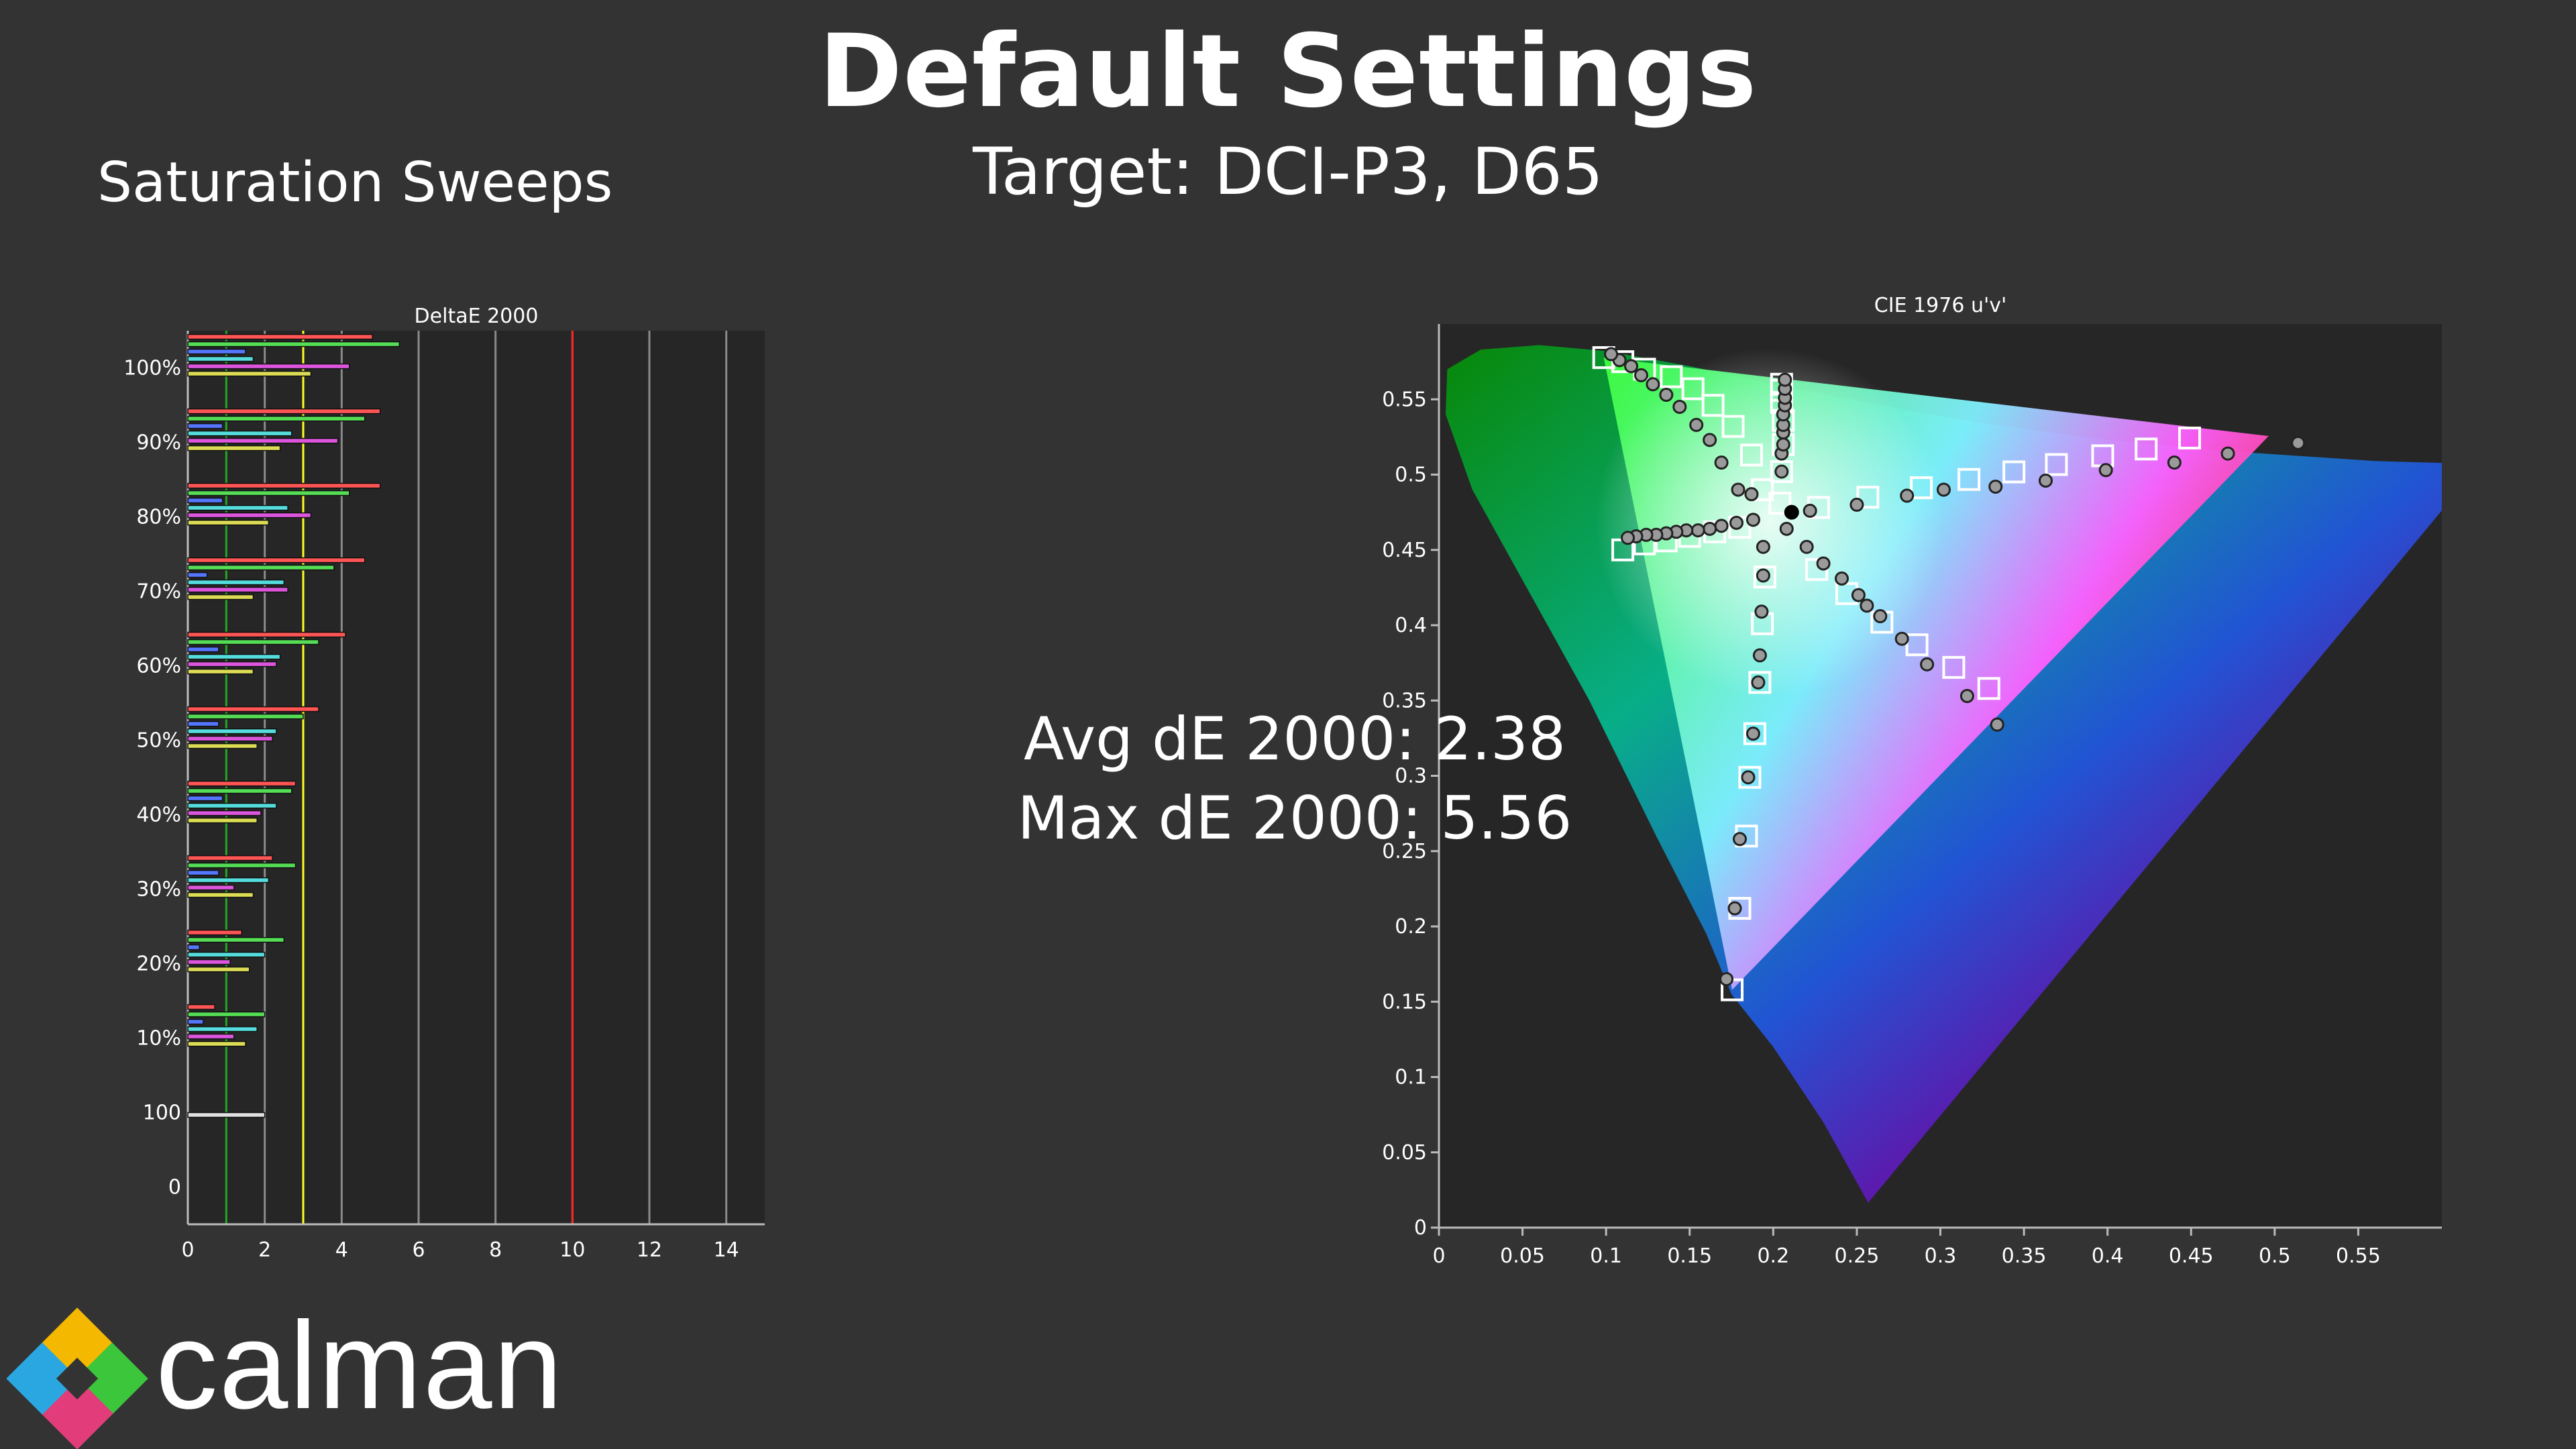  Describe the element at coordinates (2108, 1254) in the screenshot. I see `x-tick-label: 0.4` at that location.